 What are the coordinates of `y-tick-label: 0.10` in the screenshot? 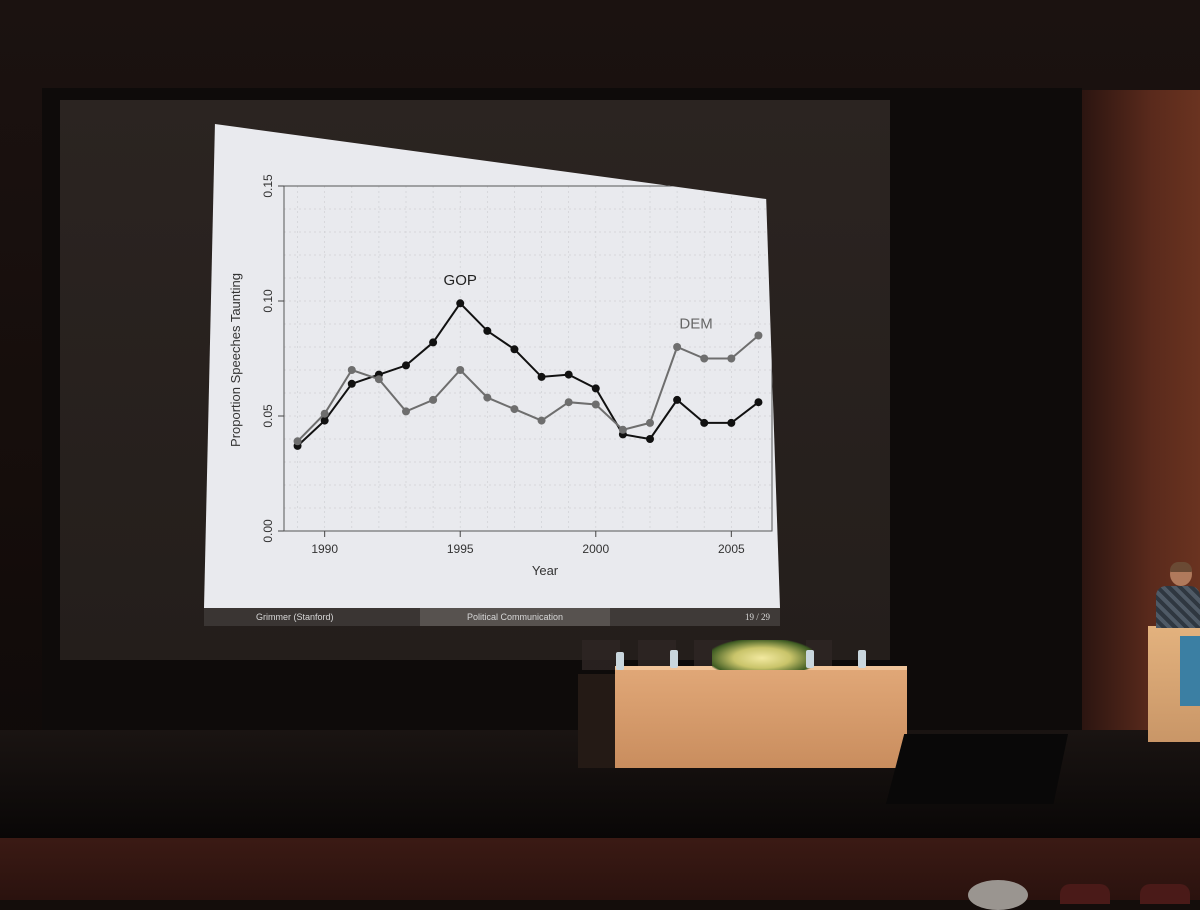 It's located at (268, 301).